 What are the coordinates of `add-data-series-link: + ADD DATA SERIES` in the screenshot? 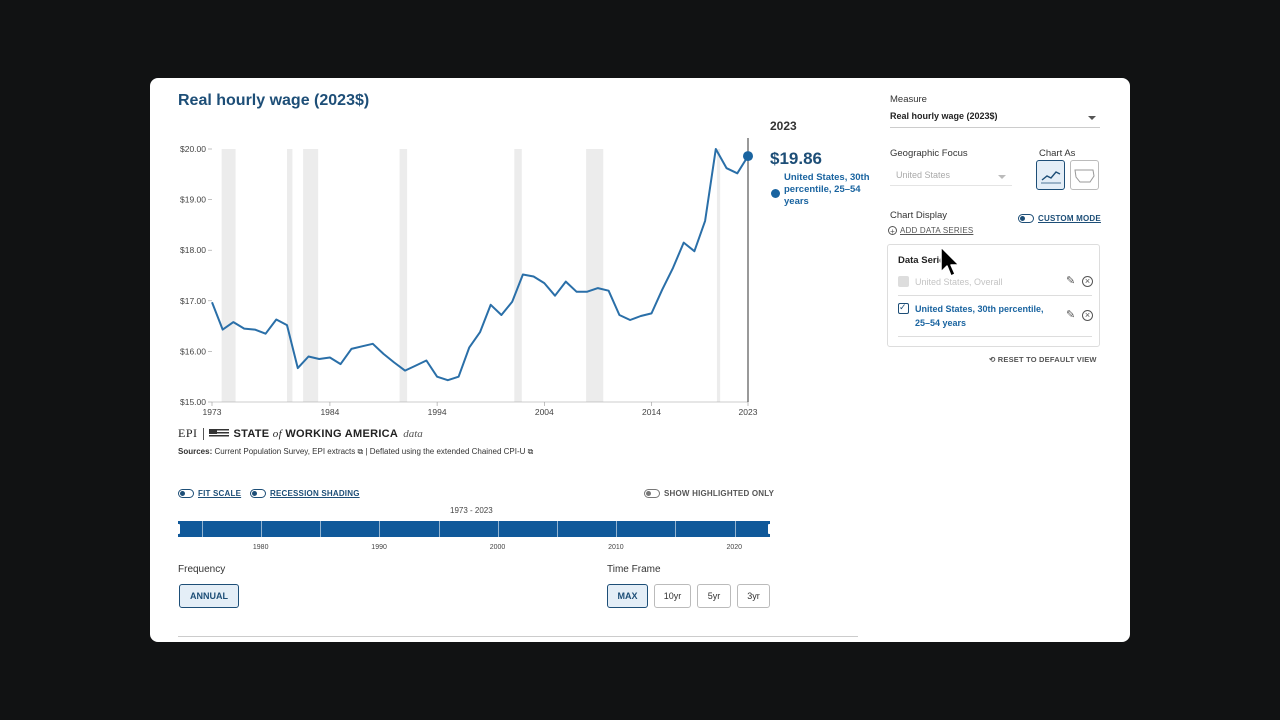 It's located at (931, 231).